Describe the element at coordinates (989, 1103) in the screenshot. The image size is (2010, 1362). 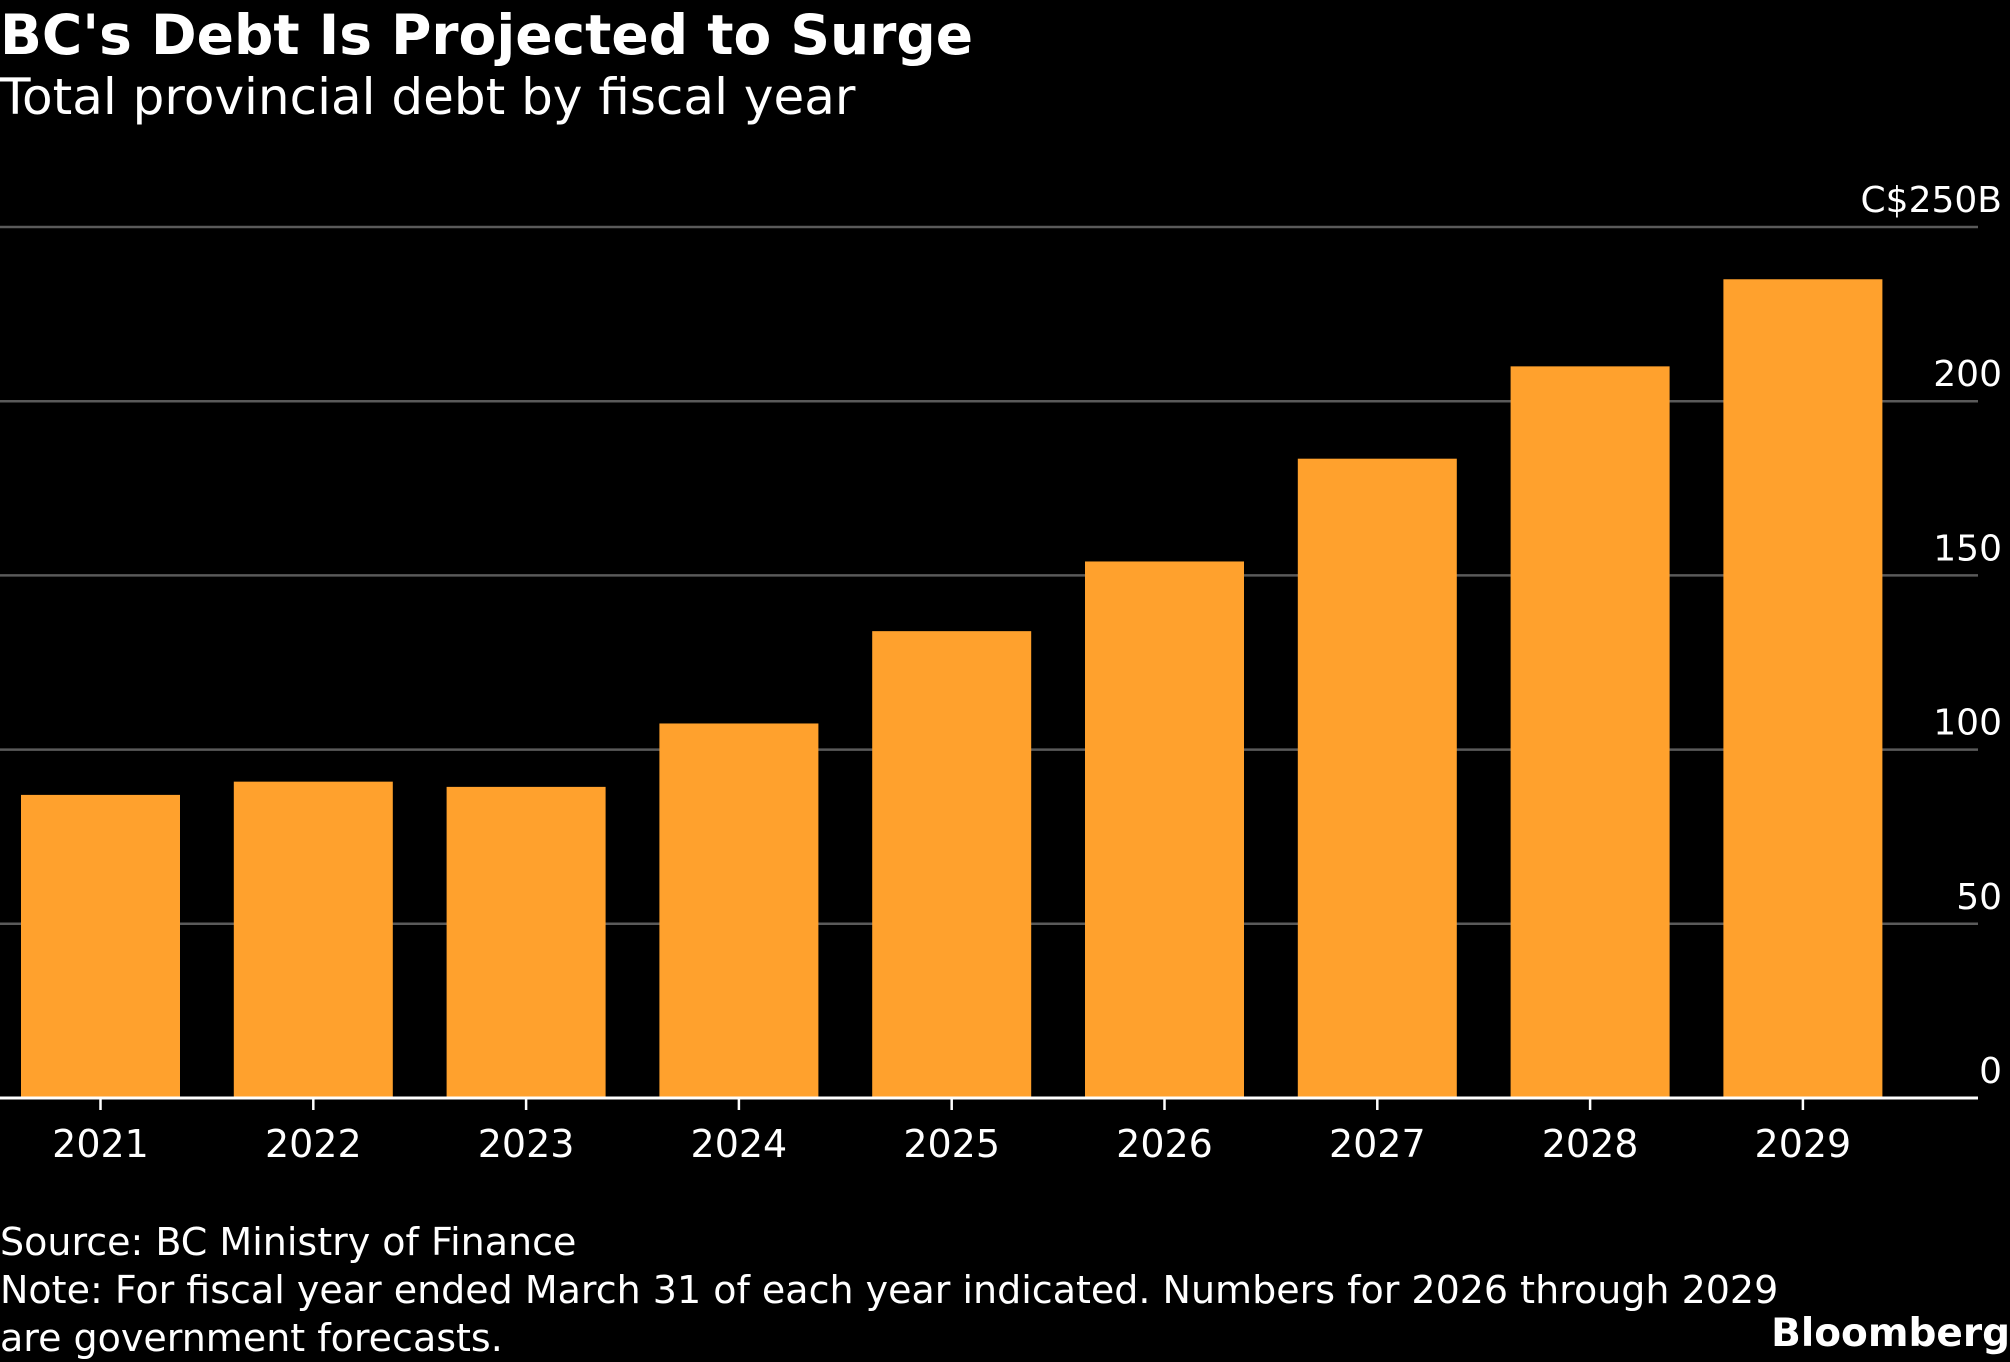
I see `x-axis` at that location.